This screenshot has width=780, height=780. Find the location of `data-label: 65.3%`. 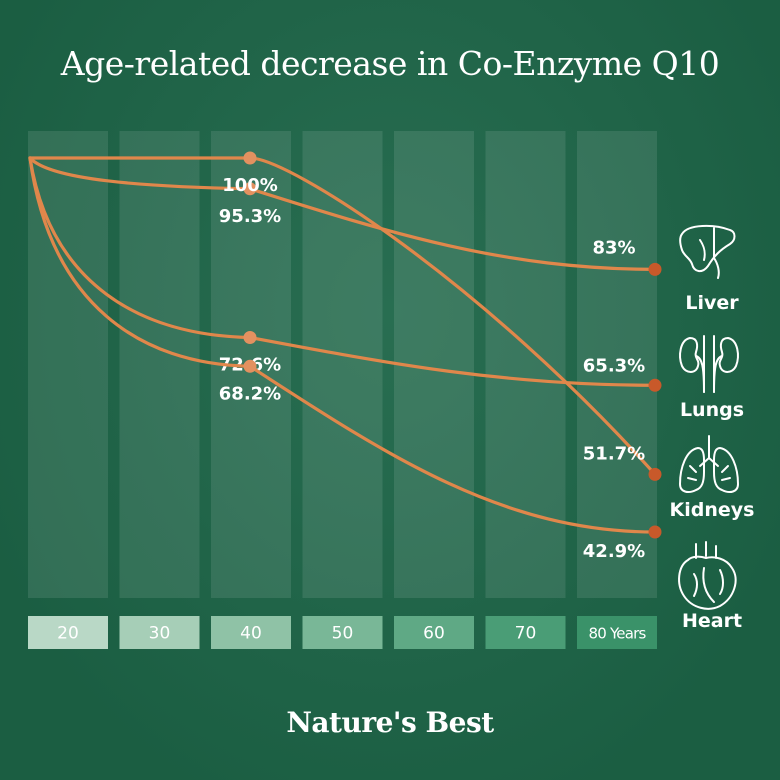

data-label: 65.3% is located at coordinates (614, 365).